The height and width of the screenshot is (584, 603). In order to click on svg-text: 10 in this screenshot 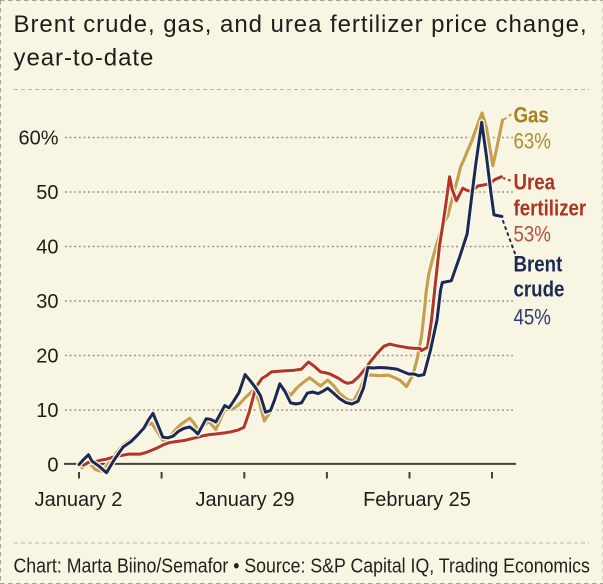, I will do `click(47, 411)`.